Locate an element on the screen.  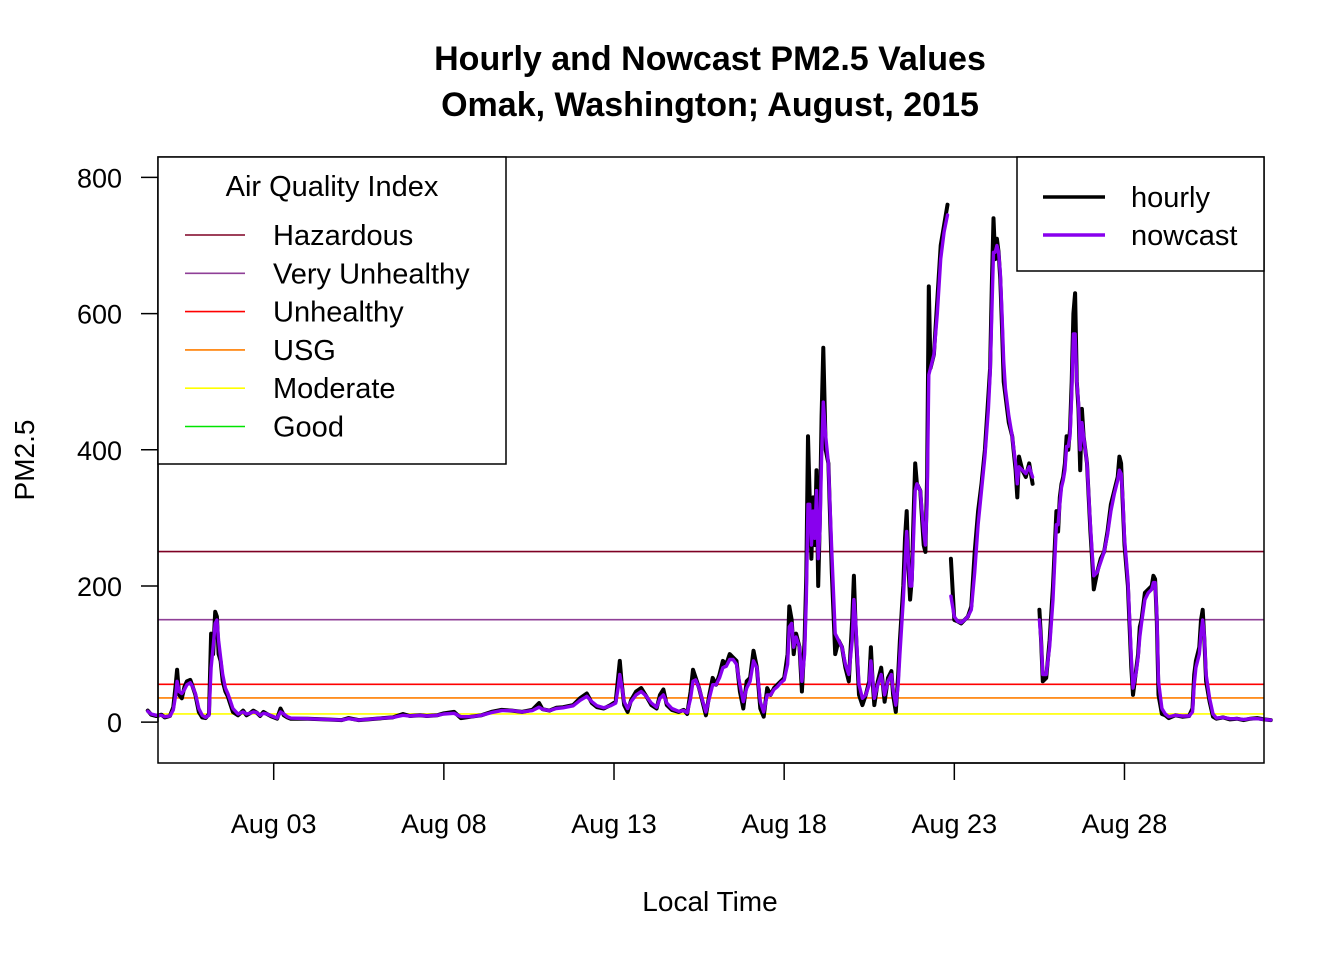
y-tick-label: 400 is located at coordinates (99, 451).